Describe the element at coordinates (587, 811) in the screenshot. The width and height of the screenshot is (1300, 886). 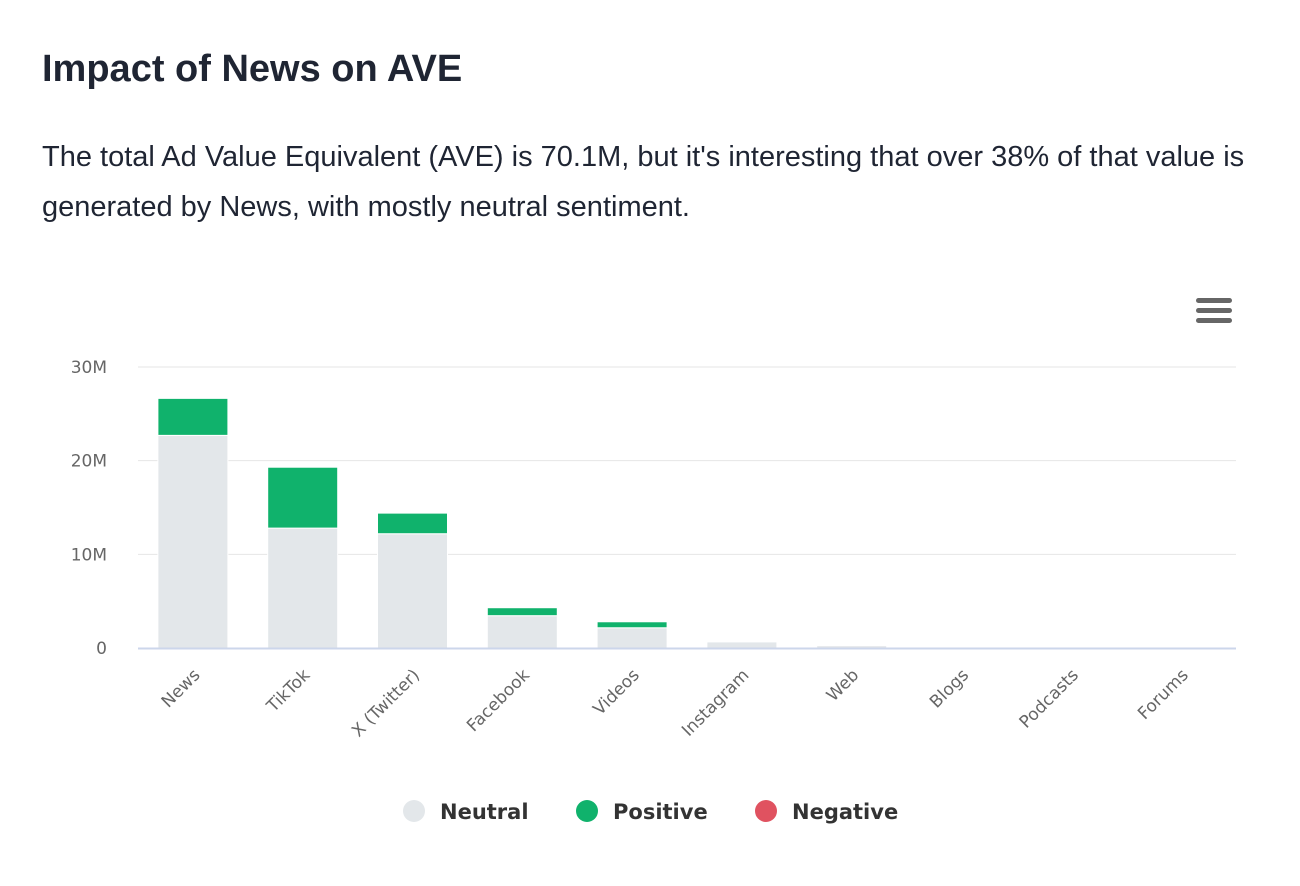
I see `legend-marker-positive` at that location.